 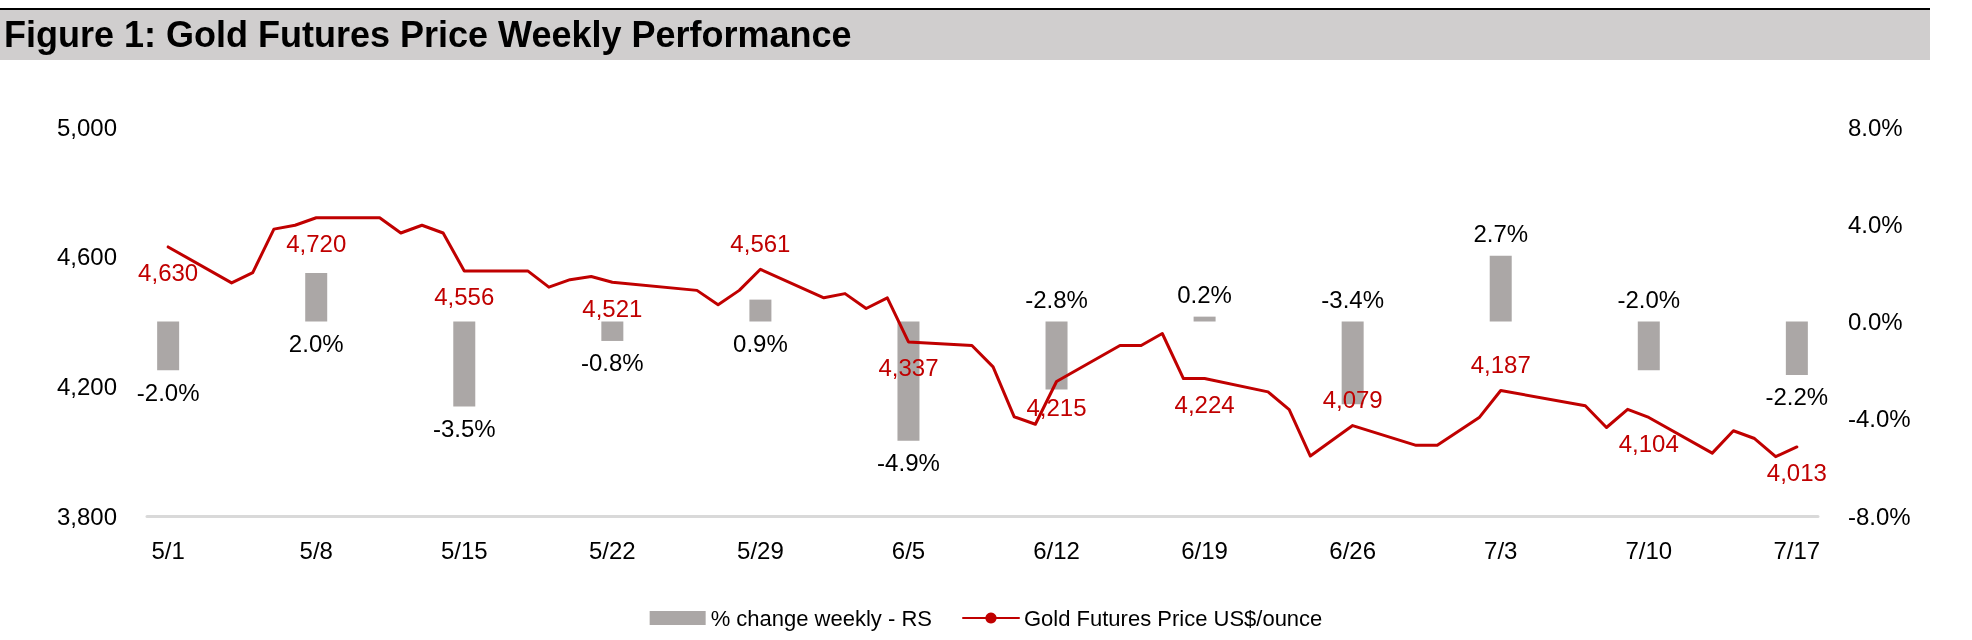 What do you see at coordinates (760, 243) in the screenshot?
I see `data-label: 4,561` at bounding box center [760, 243].